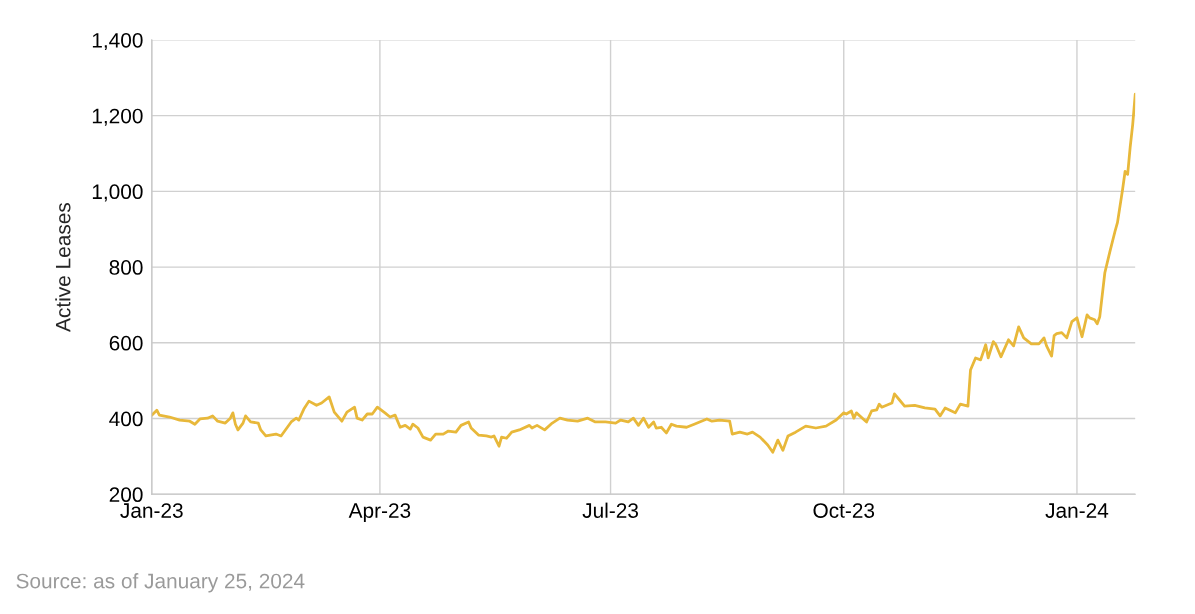  Describe the element at coordinates (126, 267) in the screenshot. I see `y-tick-label: 800` at that location.